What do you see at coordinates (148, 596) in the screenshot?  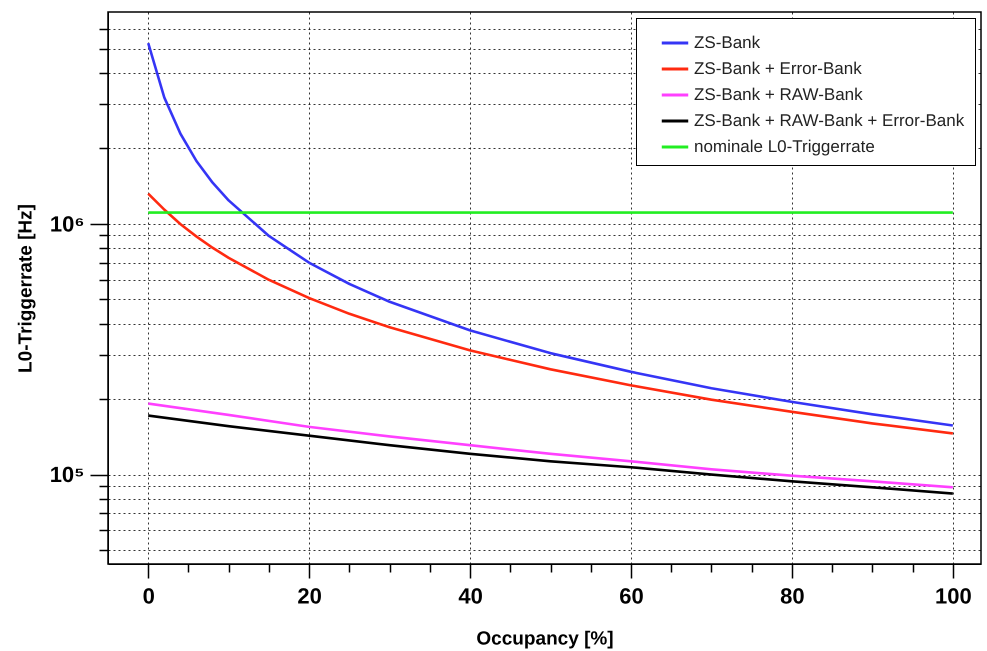 I see `x-tick-label: 0` at bounding box center [148, 596].